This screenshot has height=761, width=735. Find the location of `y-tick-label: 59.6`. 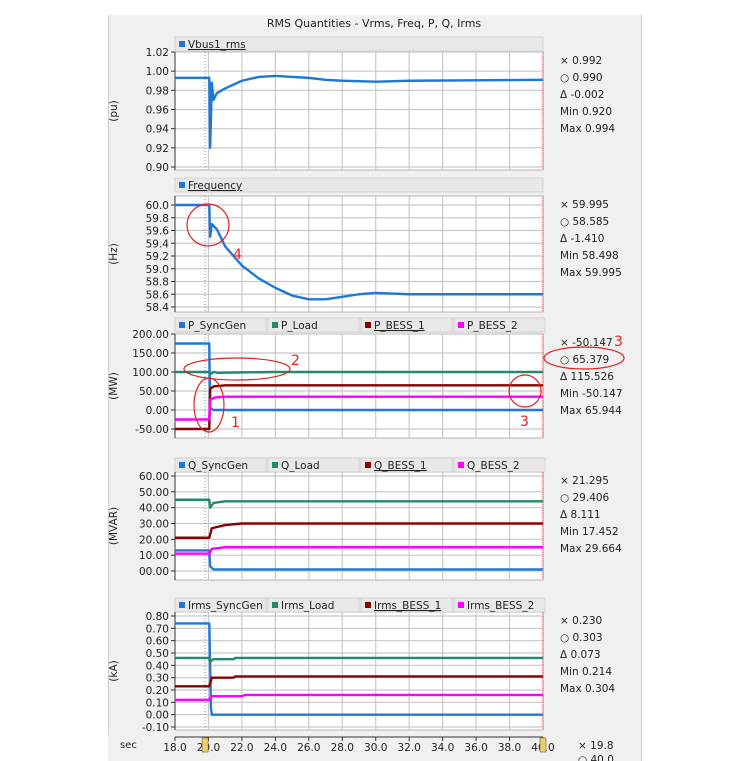

y-tick-label: 59.6 is located at coordinates (158, 232).